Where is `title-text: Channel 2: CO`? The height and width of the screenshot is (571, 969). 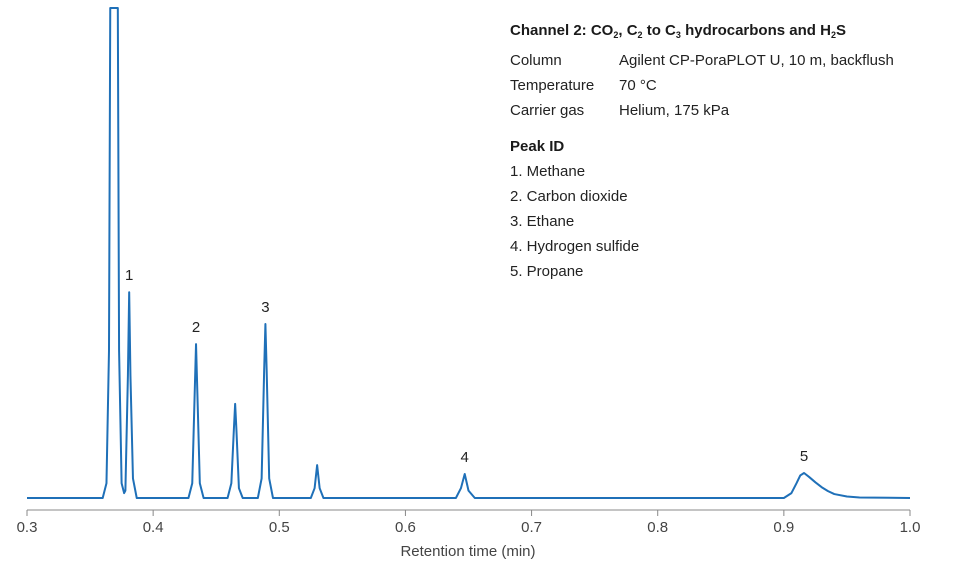 title-text: Channel 2: CO is located at coordinates (562, 30).